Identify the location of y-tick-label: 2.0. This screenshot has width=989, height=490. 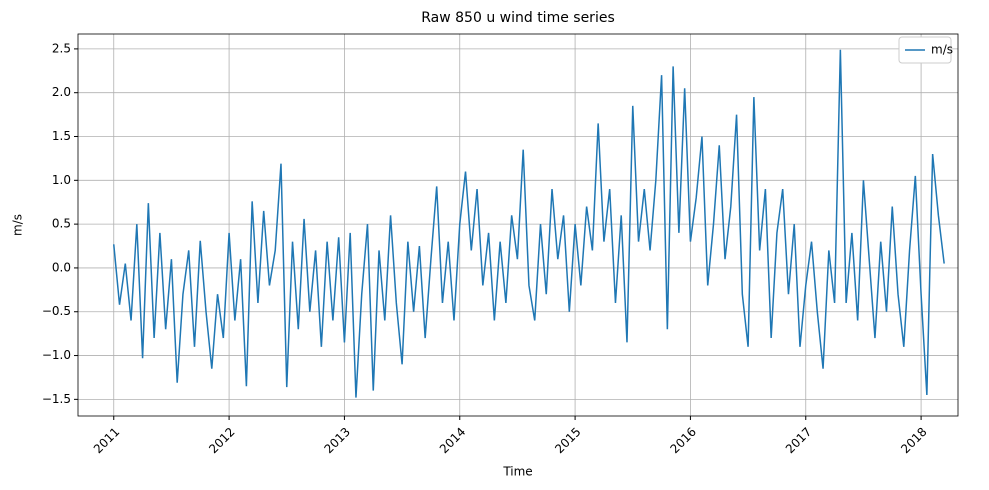
(61, 92).